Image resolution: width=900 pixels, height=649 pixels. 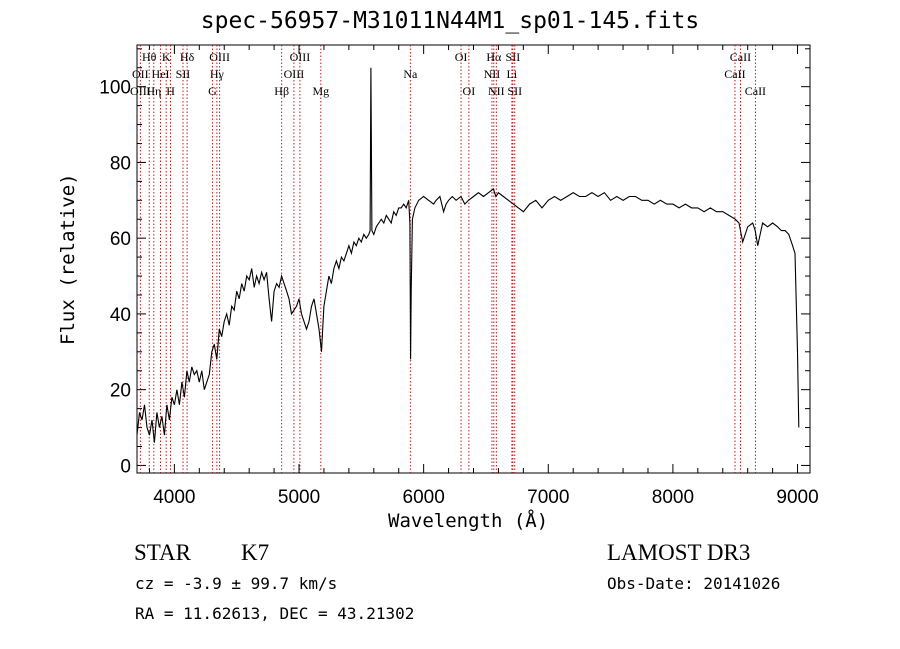 I want to click on survey-name: LAMOST DR3, so click(x=679, y=552).